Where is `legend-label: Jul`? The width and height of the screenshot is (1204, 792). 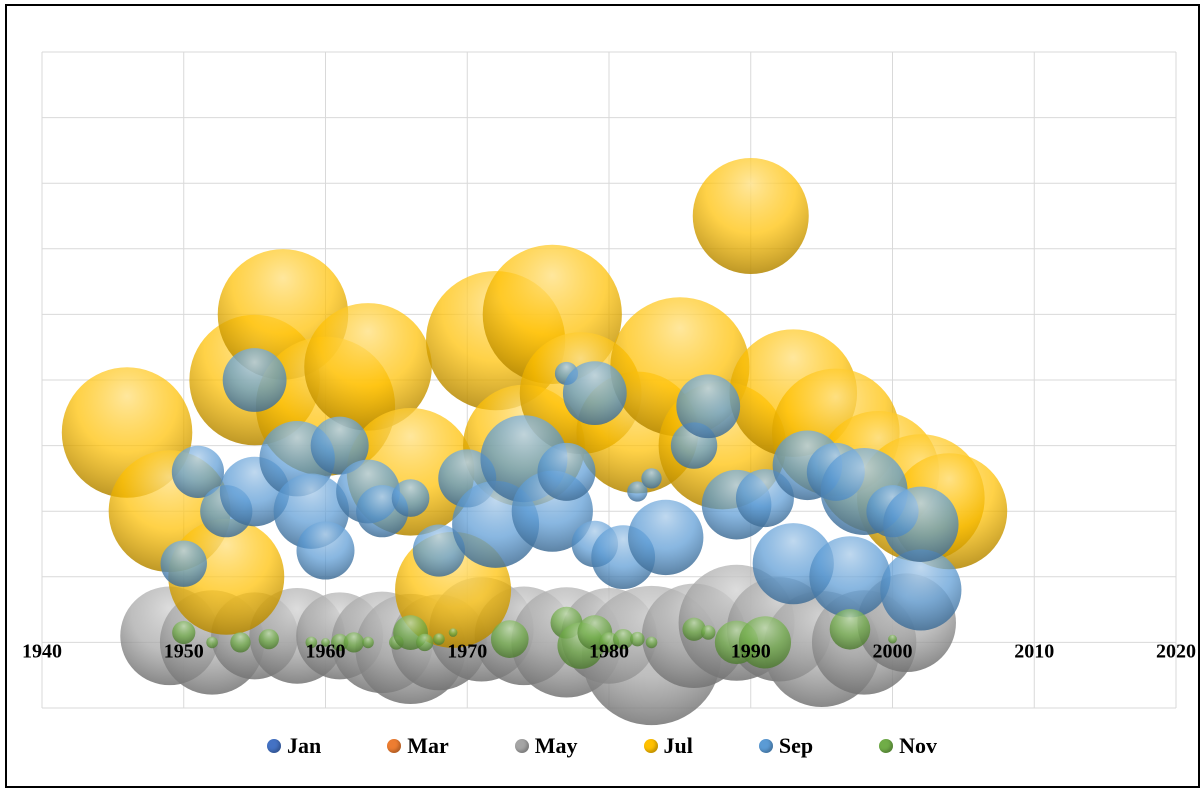 legend-label: Jul is located at coordinates (678, 745).